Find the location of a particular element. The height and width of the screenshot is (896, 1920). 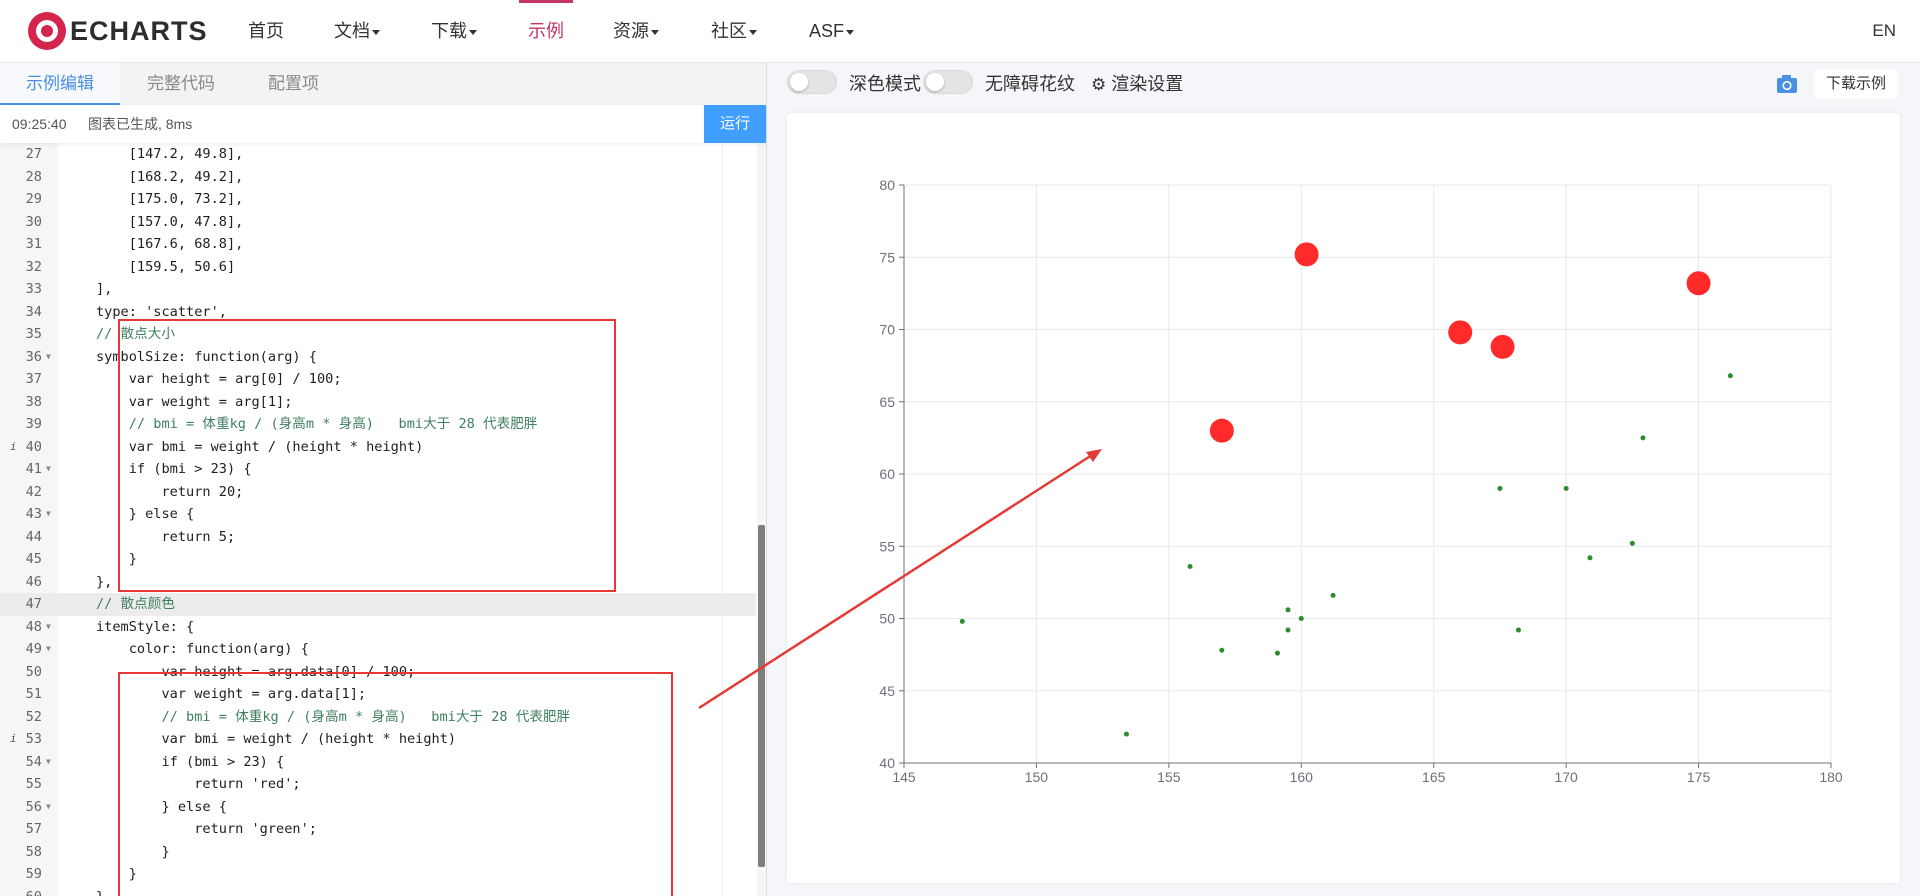

code-line: 40 i var bmi = weight / (height * height) is located at coordinates (378, 447).